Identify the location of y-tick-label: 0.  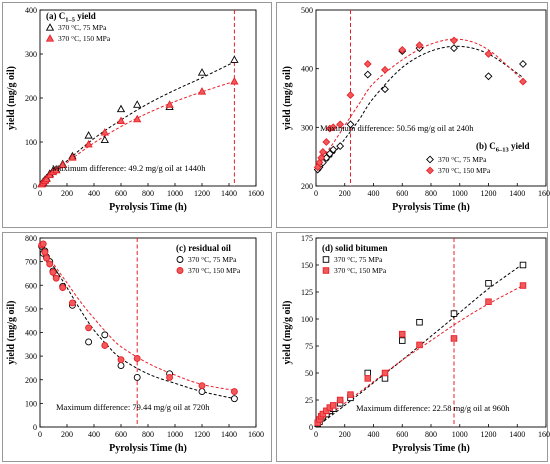
(35, 186).